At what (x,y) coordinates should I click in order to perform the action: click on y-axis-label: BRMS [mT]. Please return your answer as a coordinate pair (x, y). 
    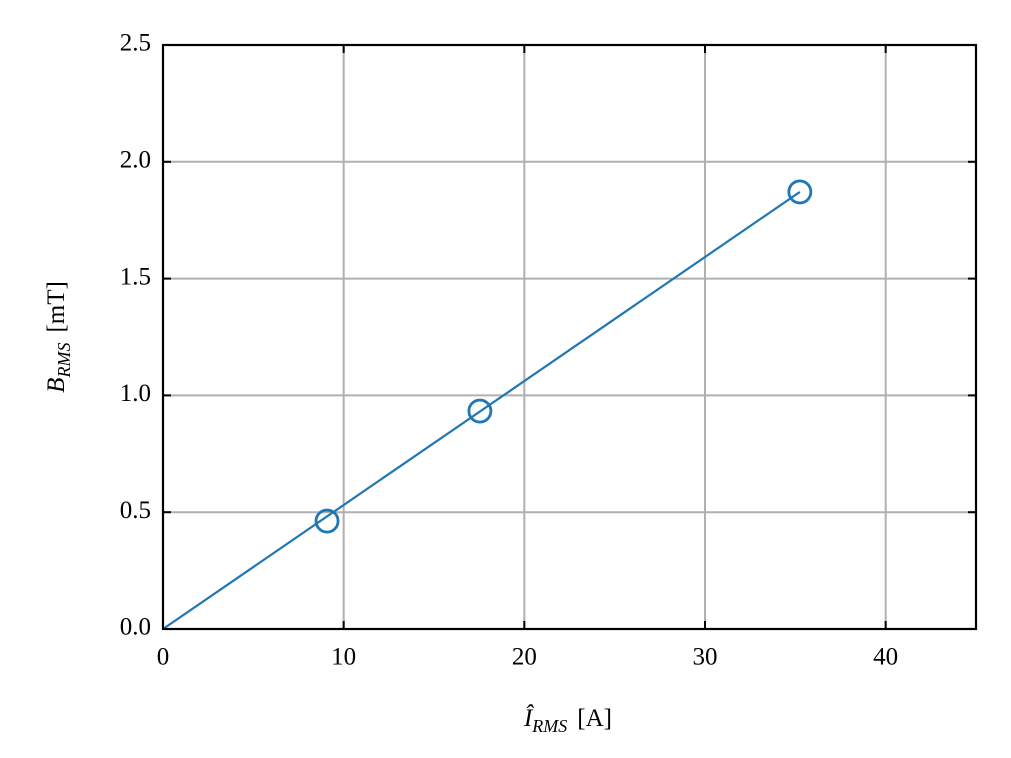
    Looking at the image, I should click on (58, 337).